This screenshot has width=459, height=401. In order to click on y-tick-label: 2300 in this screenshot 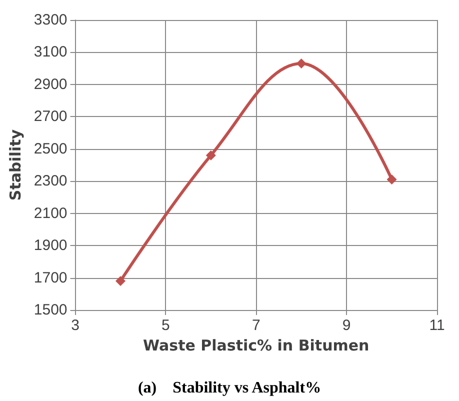, I will do `click(51, 181)`.